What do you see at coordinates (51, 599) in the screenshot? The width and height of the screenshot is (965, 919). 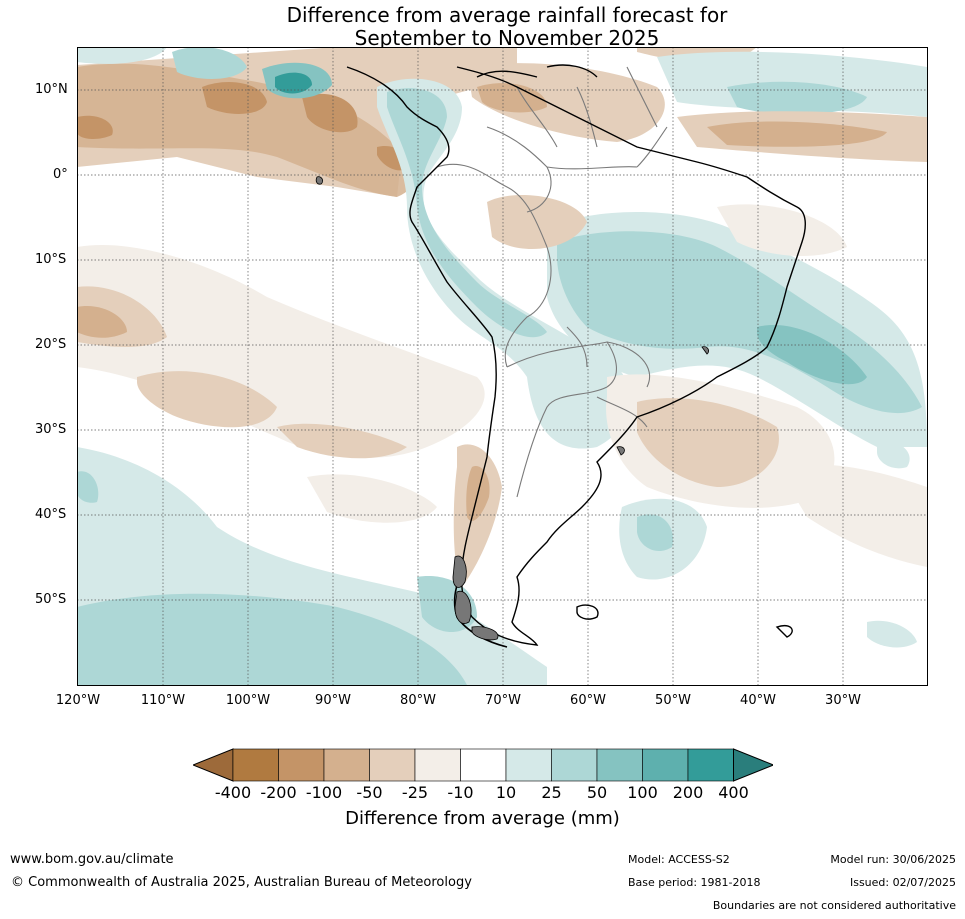 I see `lat-label-50s: 50°S` at bounding box center [51, 599].